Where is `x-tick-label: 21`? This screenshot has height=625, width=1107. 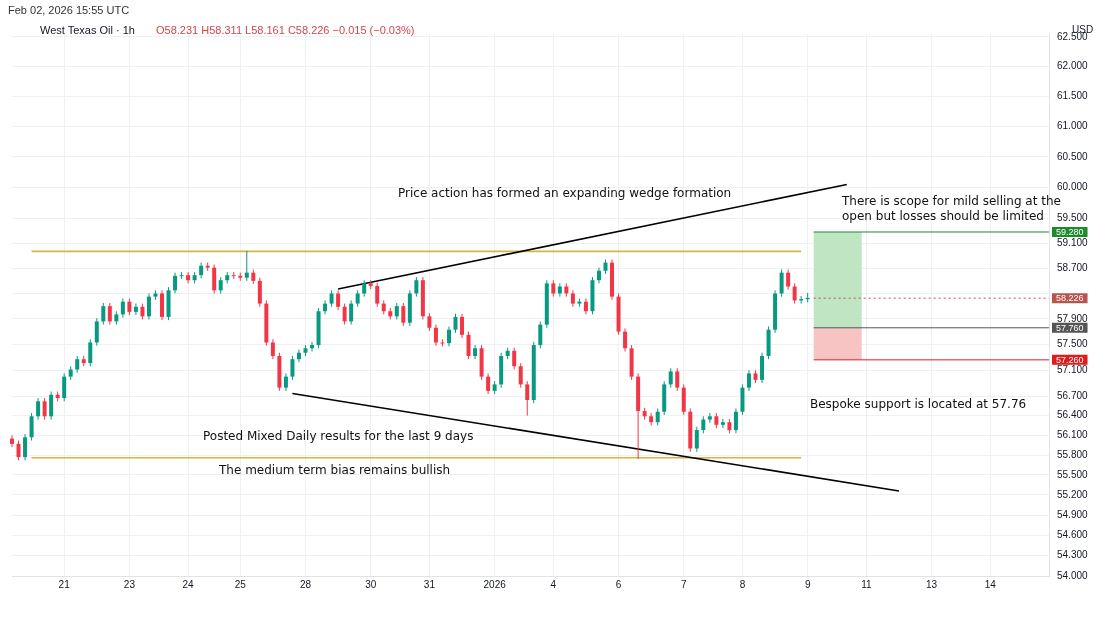 x-tick-label: 21 is located at coordinates (64, 584).